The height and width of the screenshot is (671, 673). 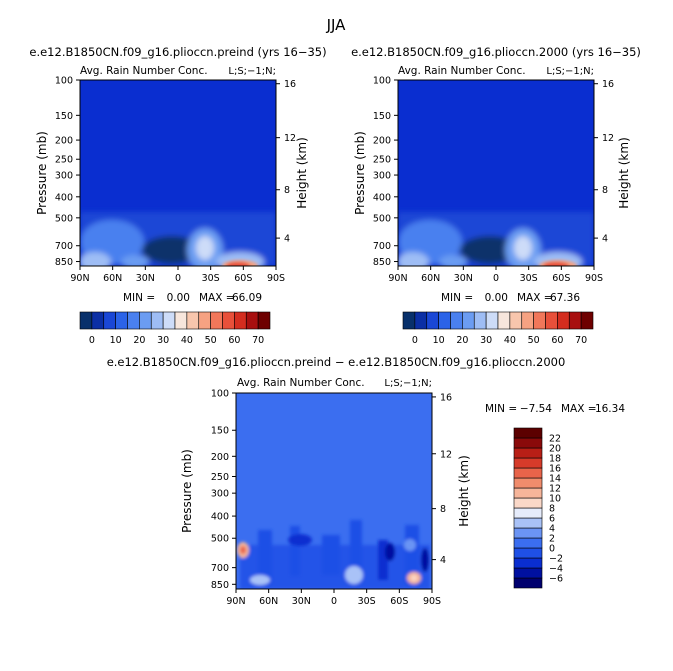 I want to click on colorbar-label: 14, so click(x=555, y=479).